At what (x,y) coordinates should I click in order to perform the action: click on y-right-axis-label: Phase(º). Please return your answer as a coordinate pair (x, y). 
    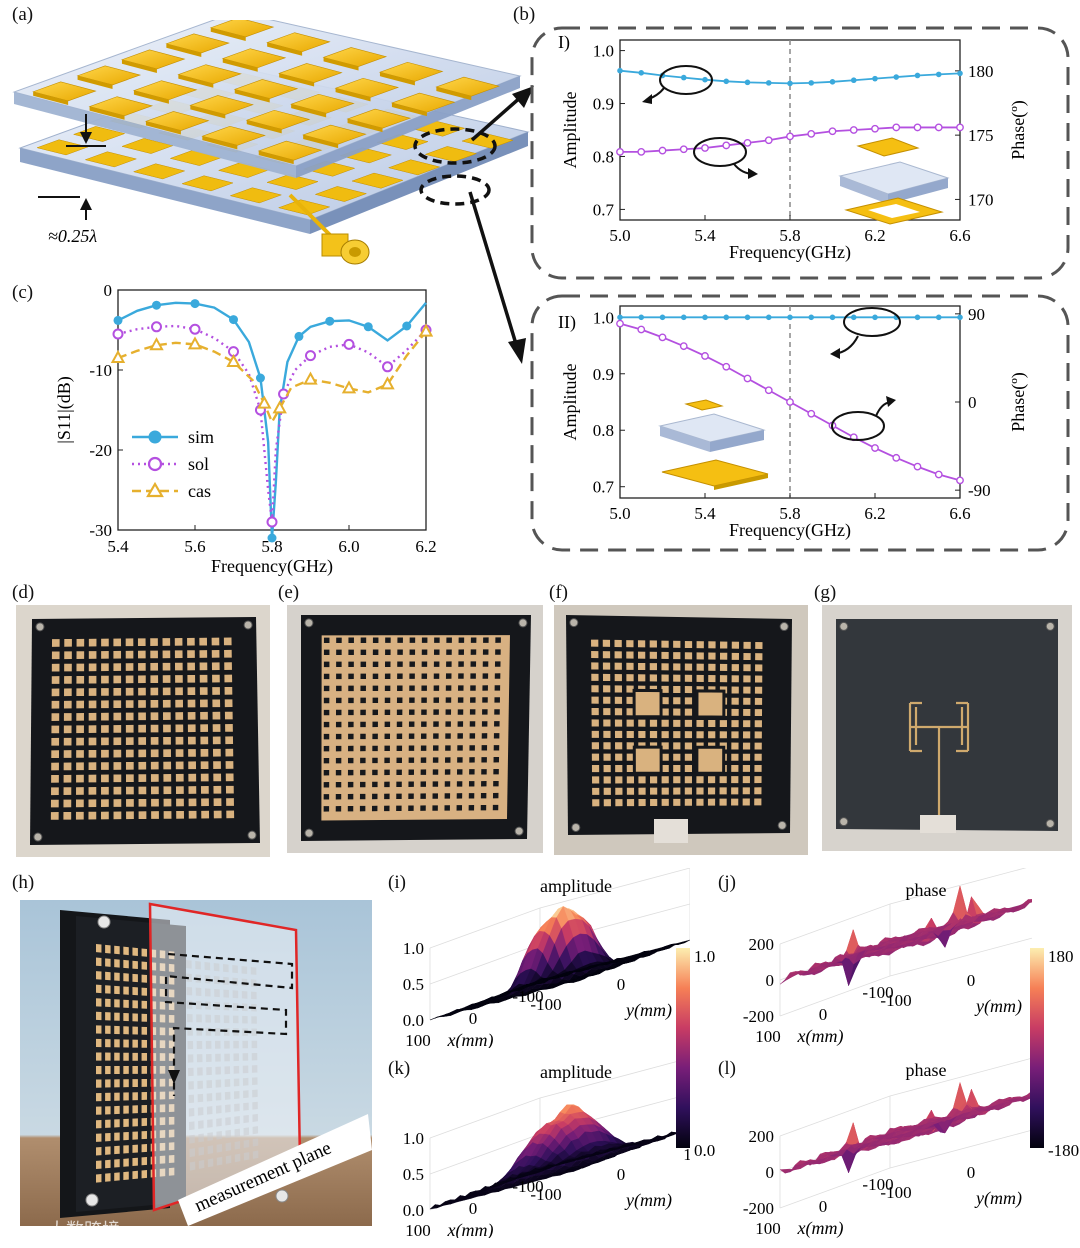
    Looking at the image, I should click on (1018, 402).